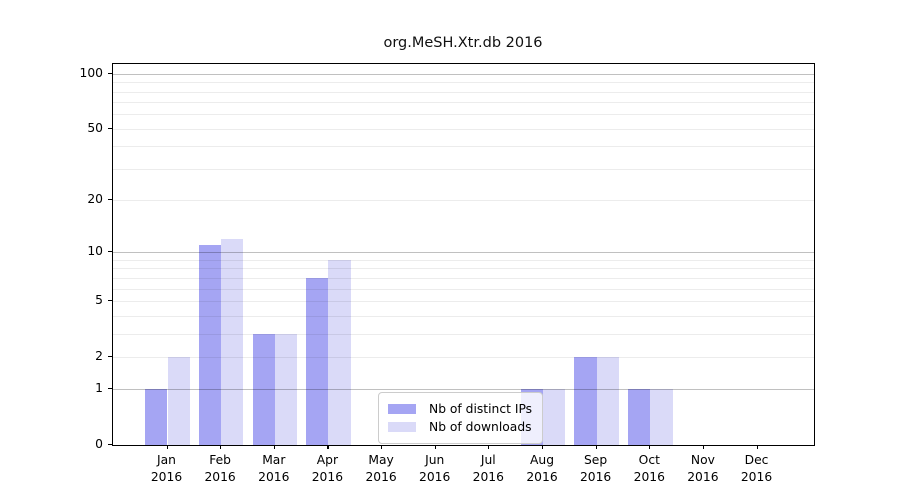  I want to click on month-label: Mar, so click(274, 460).